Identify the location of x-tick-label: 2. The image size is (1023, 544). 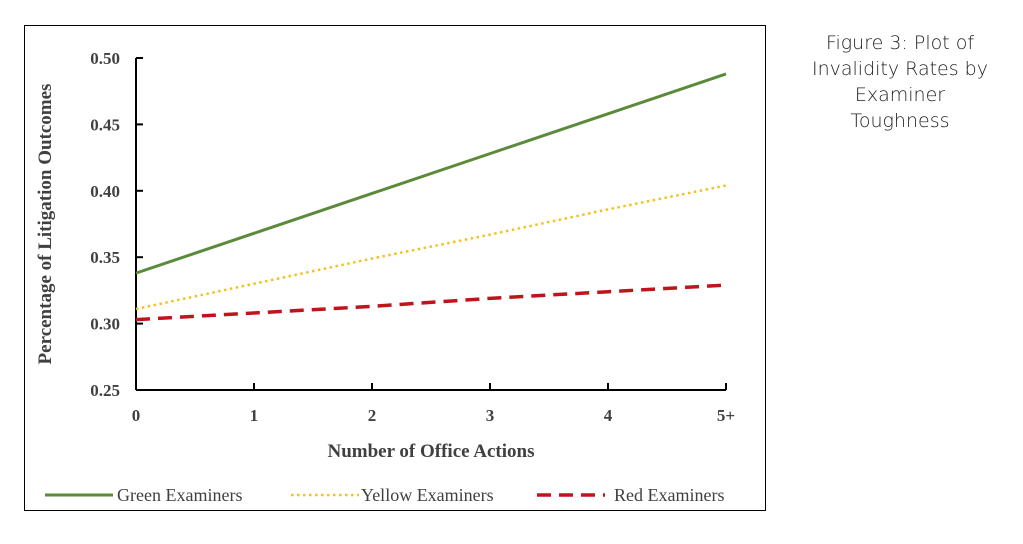
(372, 415).